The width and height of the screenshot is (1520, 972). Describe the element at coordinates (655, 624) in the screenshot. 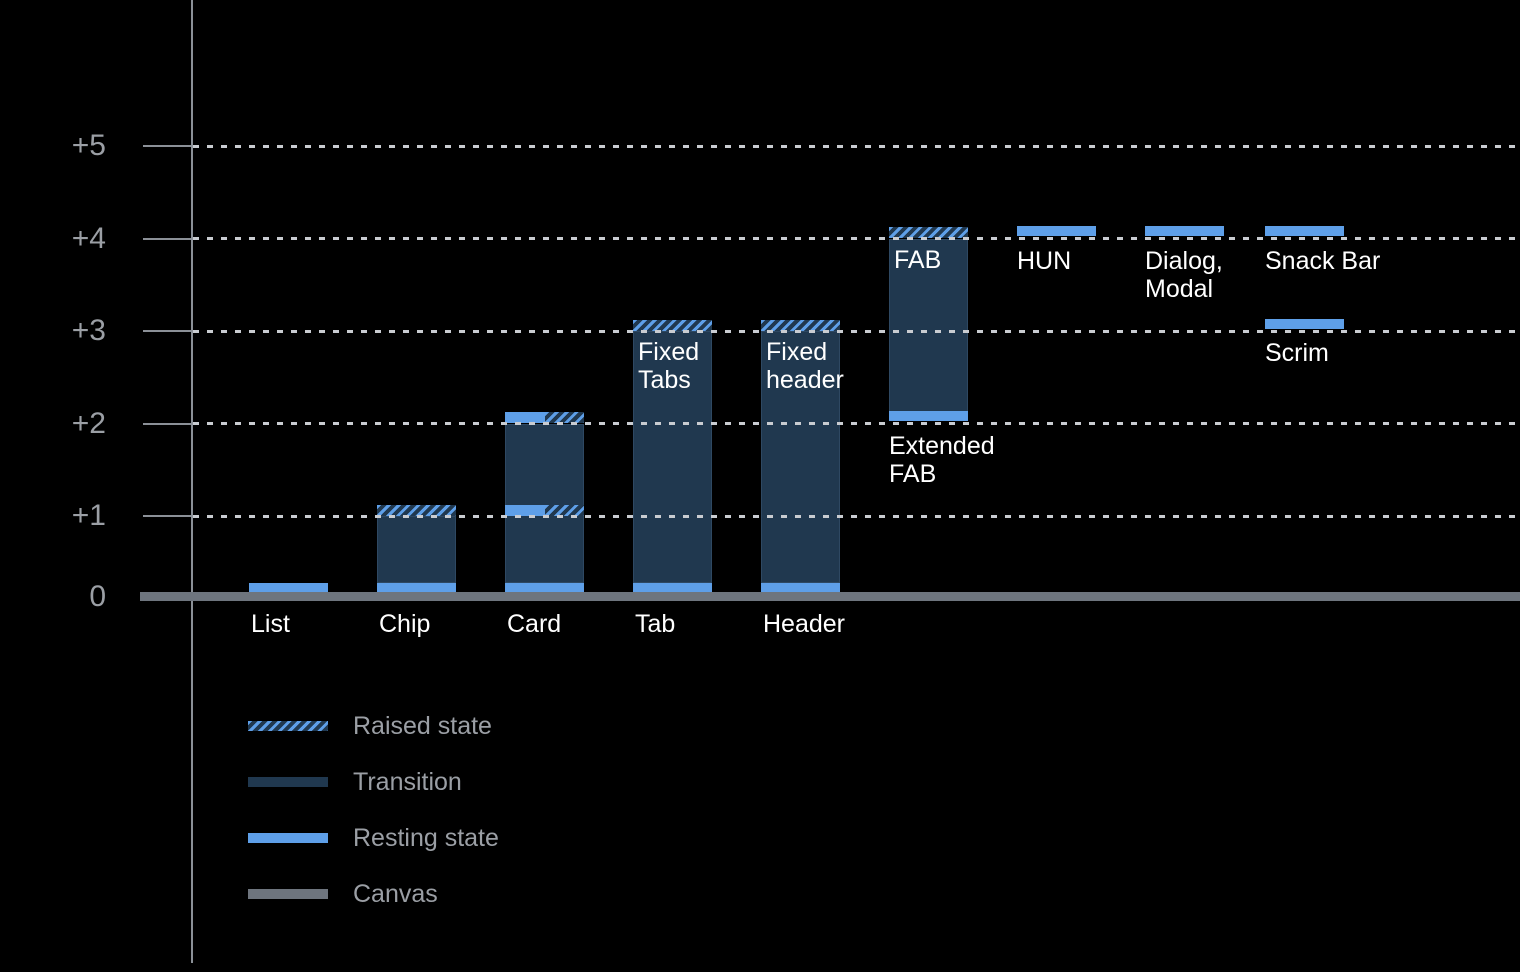

I see `category-label-tab: Tab` at that location.